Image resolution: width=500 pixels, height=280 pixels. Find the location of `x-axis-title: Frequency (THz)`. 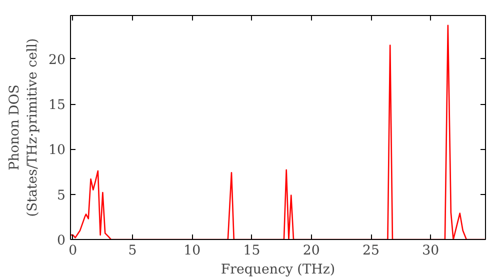

x-axis-title: Frequency (THz) is located at coordinates (278, 270).